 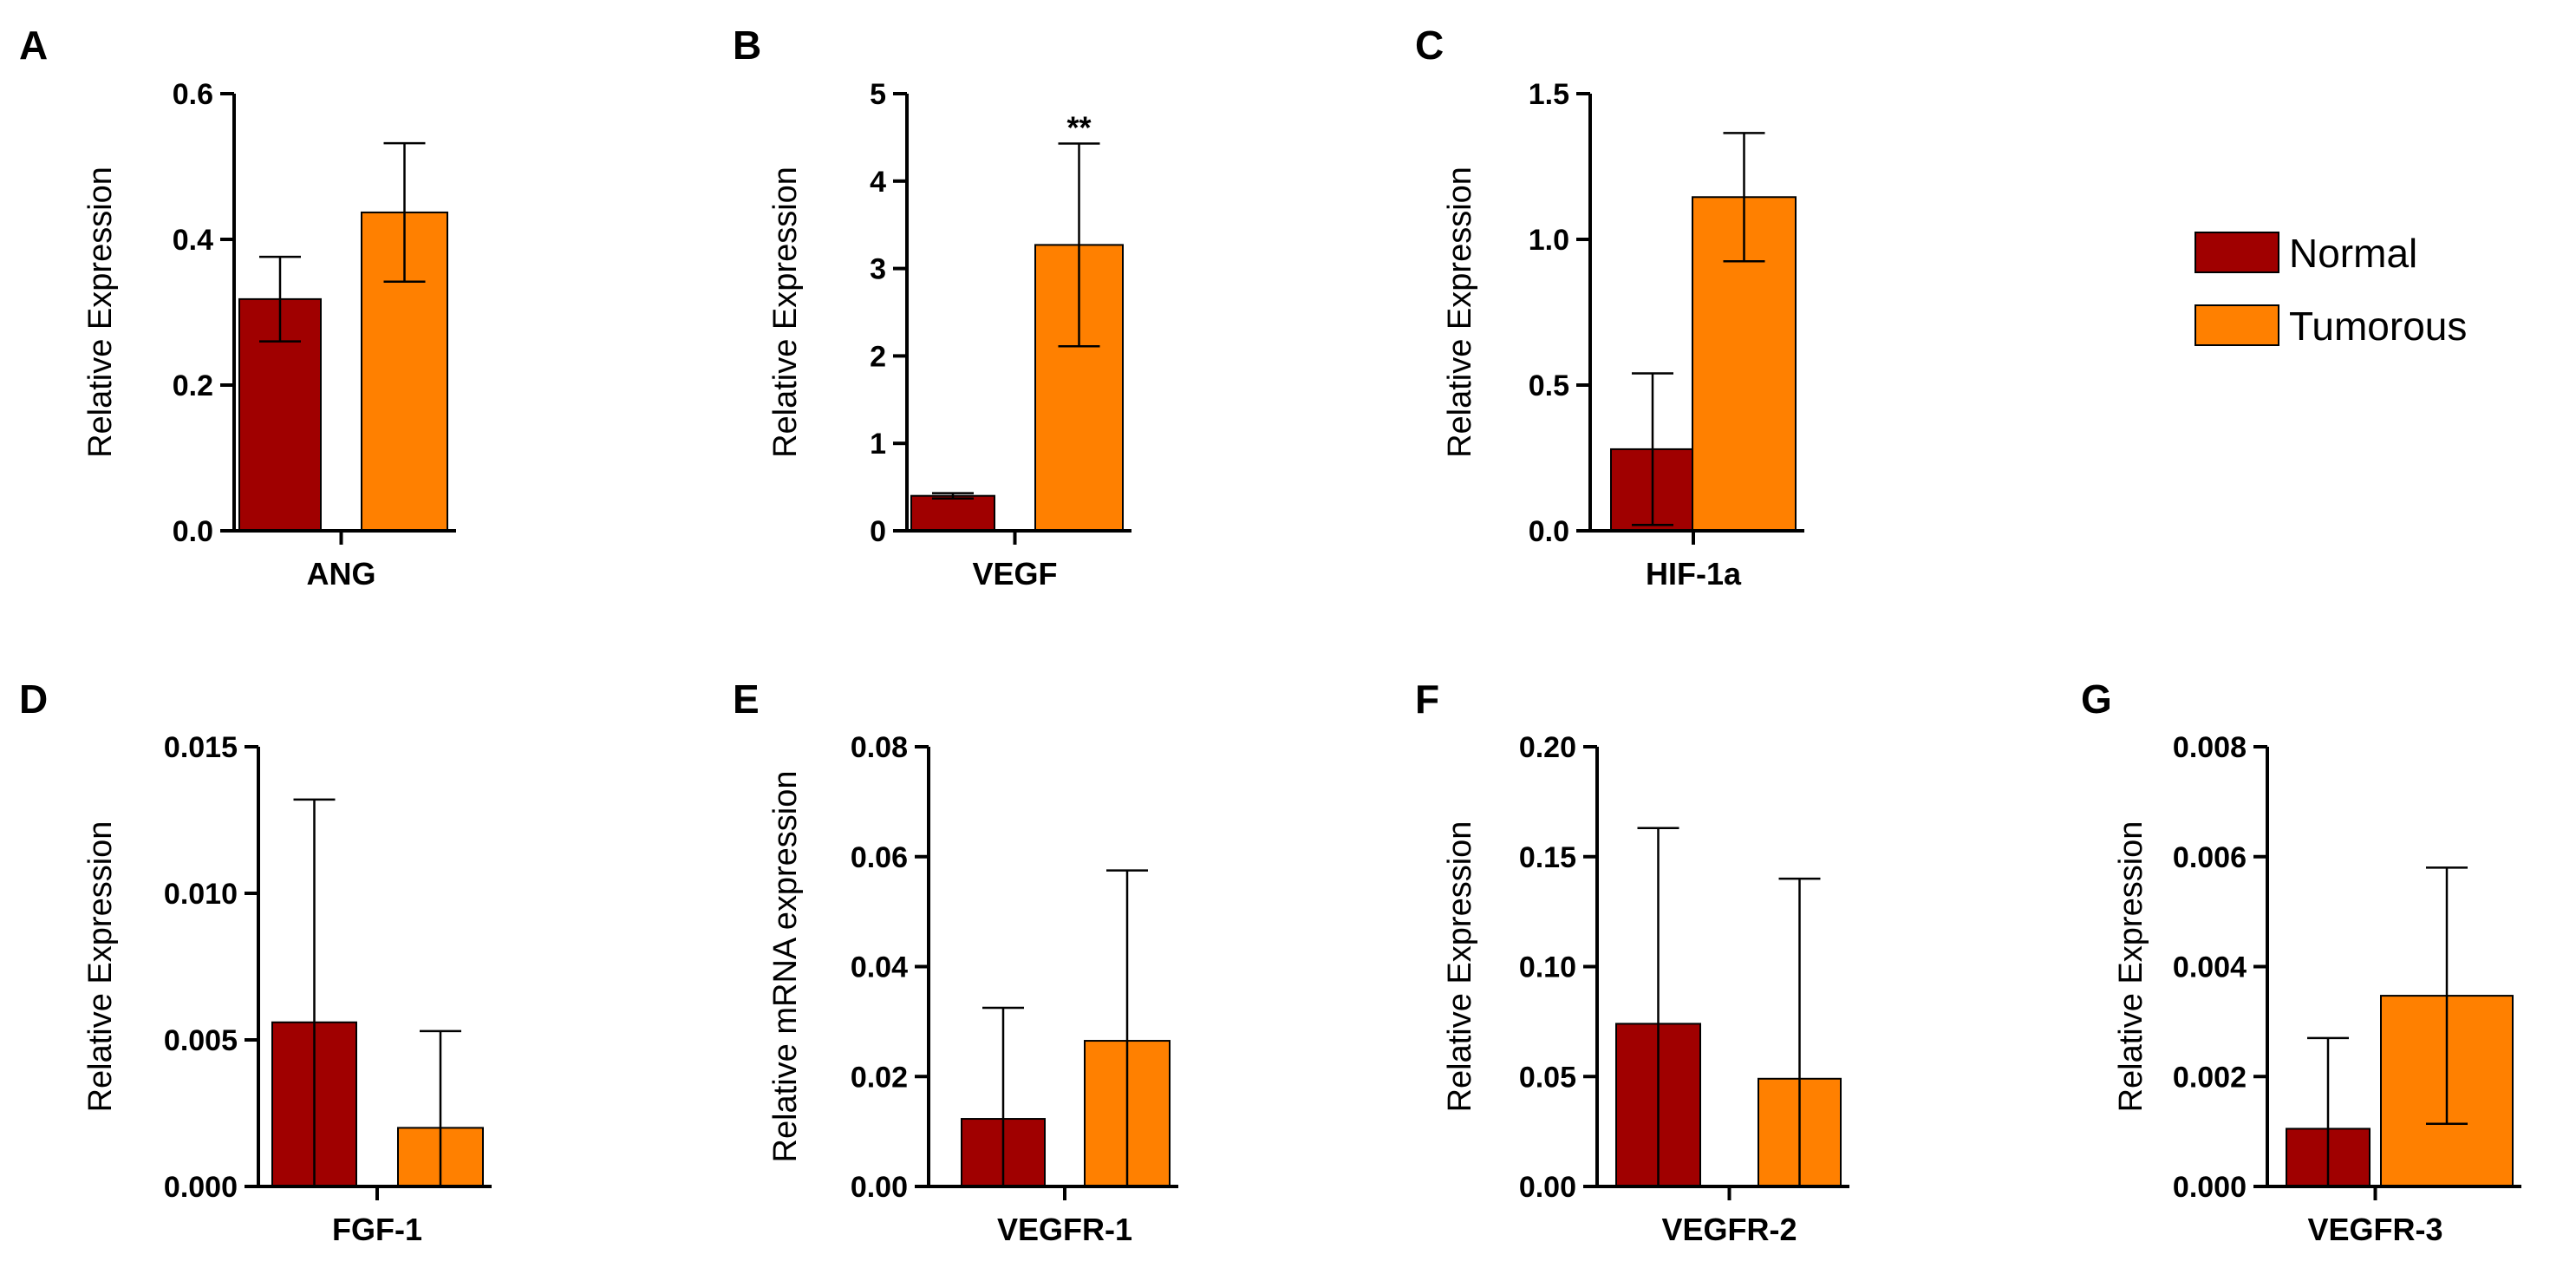 What do you see at coordinates (2237, 325) in the screenshot?
I see `legend-swatch-tumorous` at bounding box center [2237, 325].